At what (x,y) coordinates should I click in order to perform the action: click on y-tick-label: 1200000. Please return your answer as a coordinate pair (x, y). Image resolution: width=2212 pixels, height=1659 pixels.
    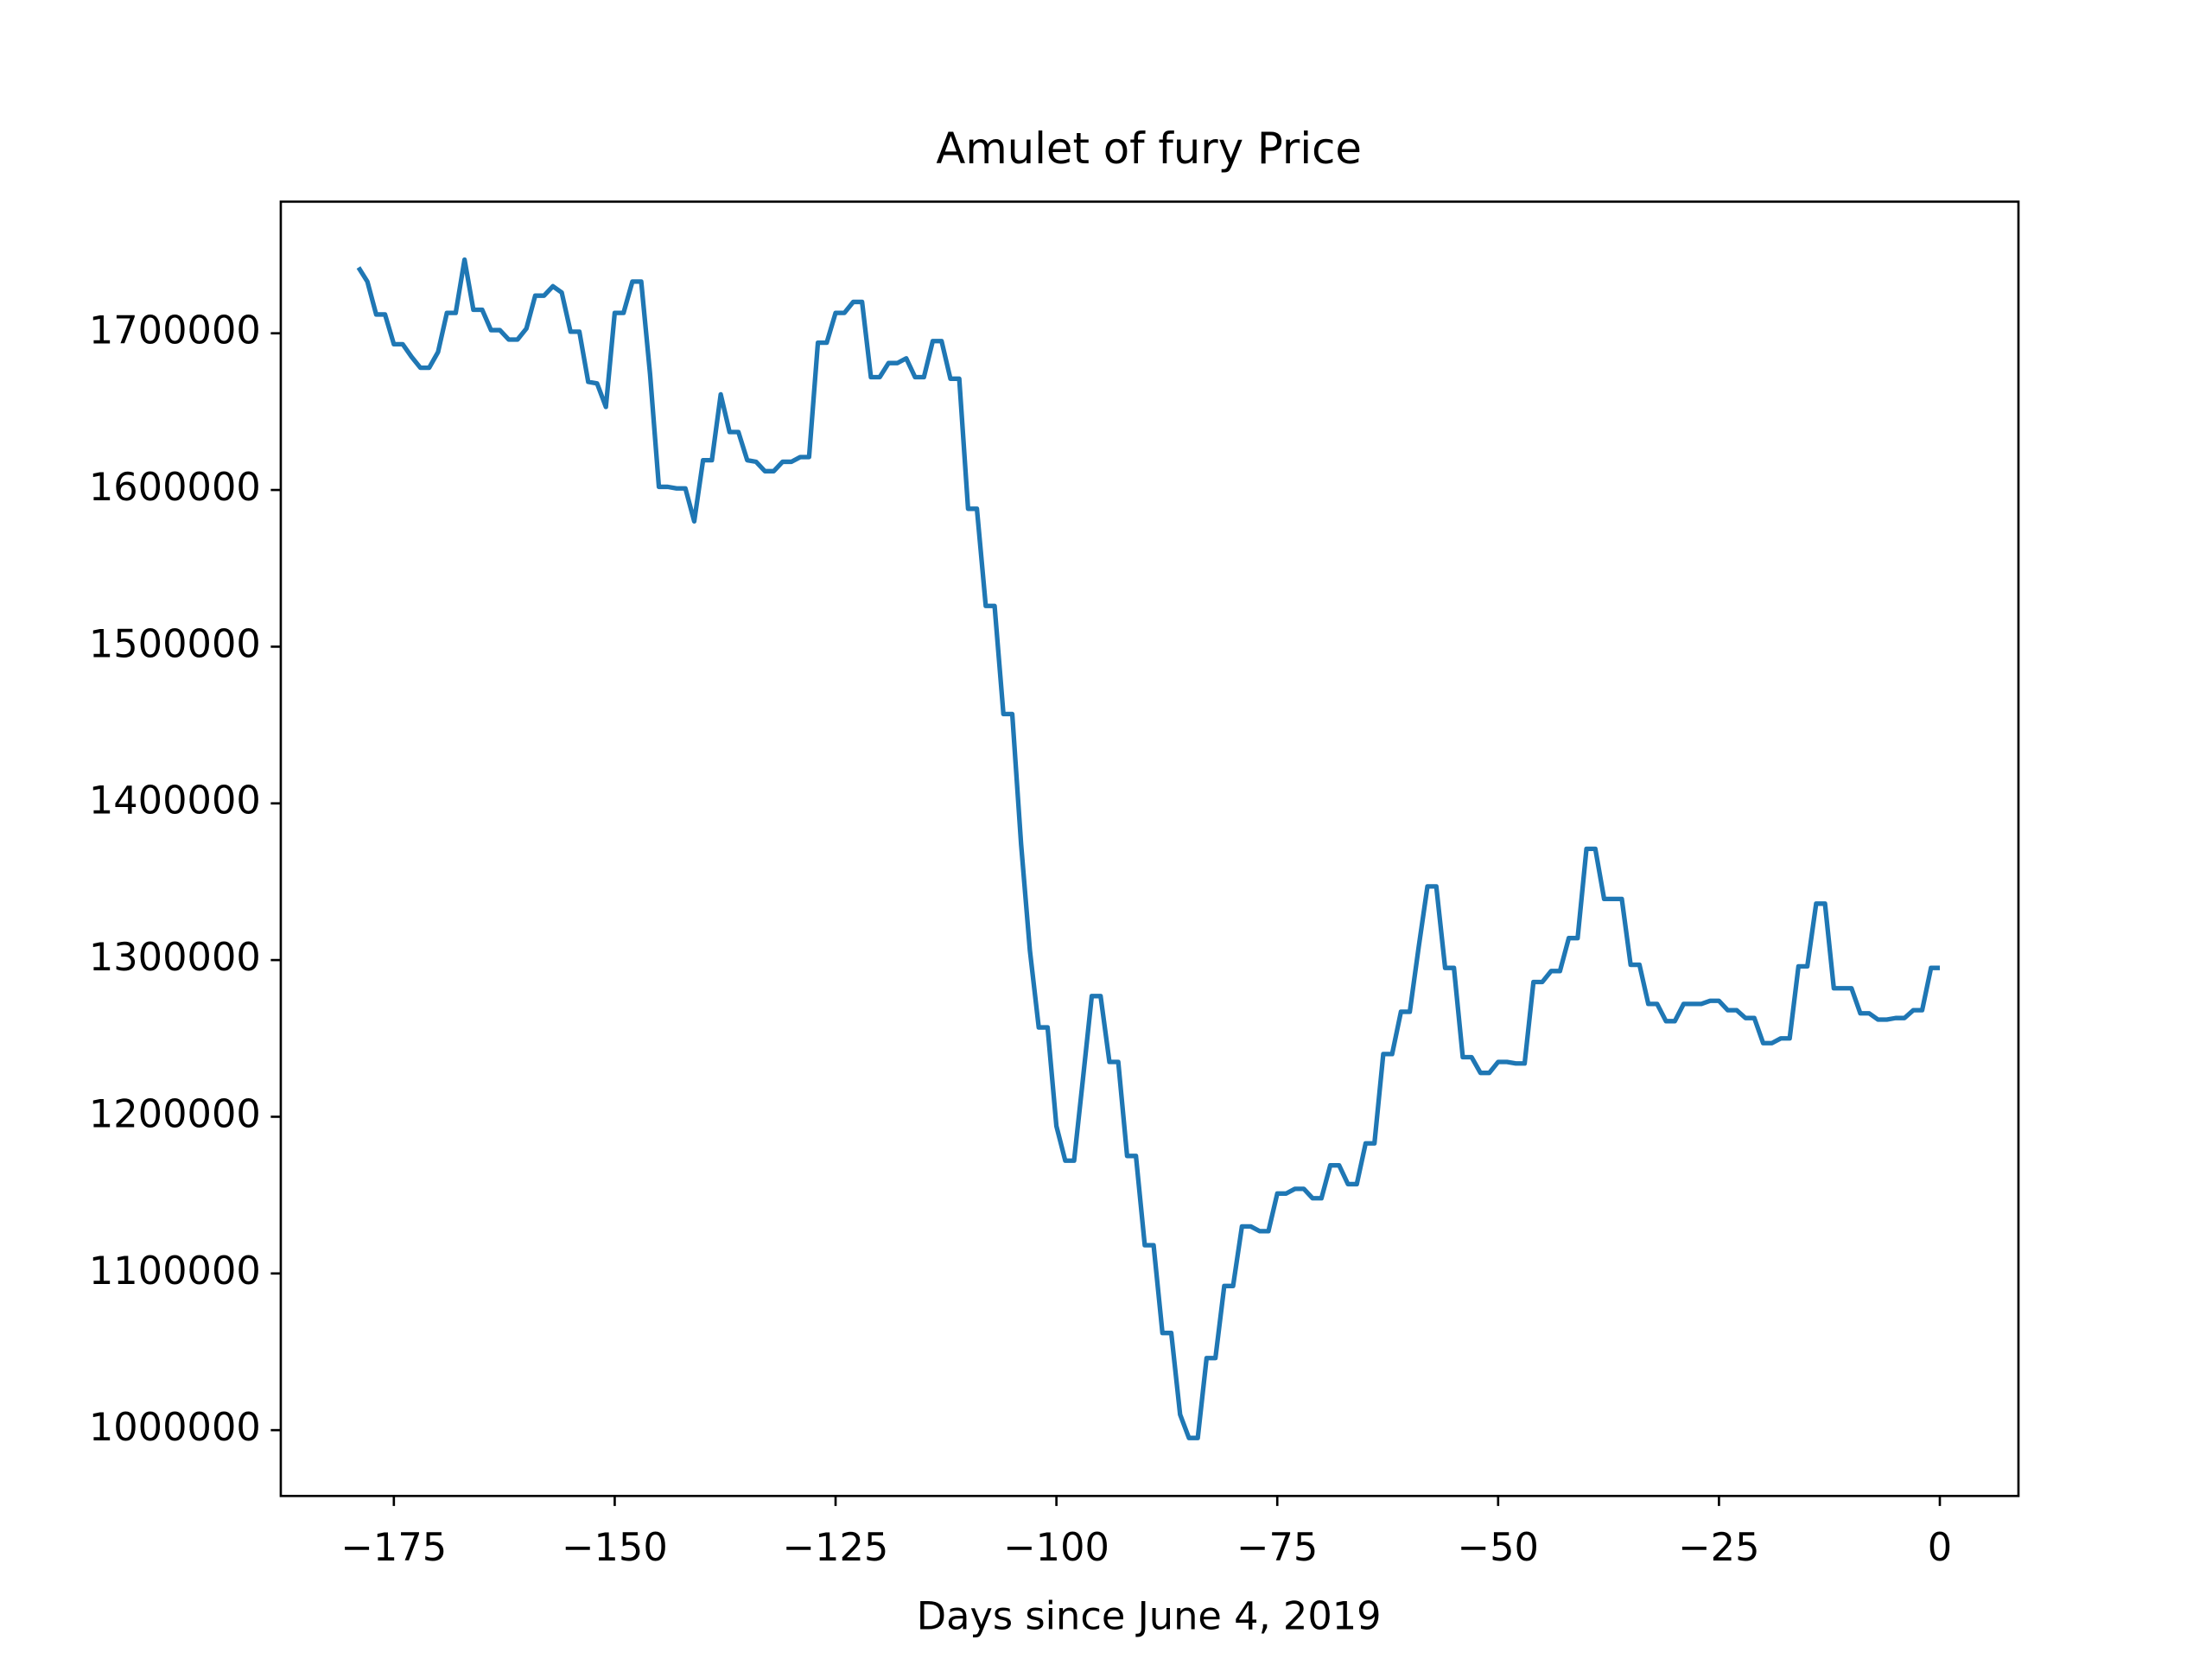
    Looking at the image, I should click on (175, 1113).